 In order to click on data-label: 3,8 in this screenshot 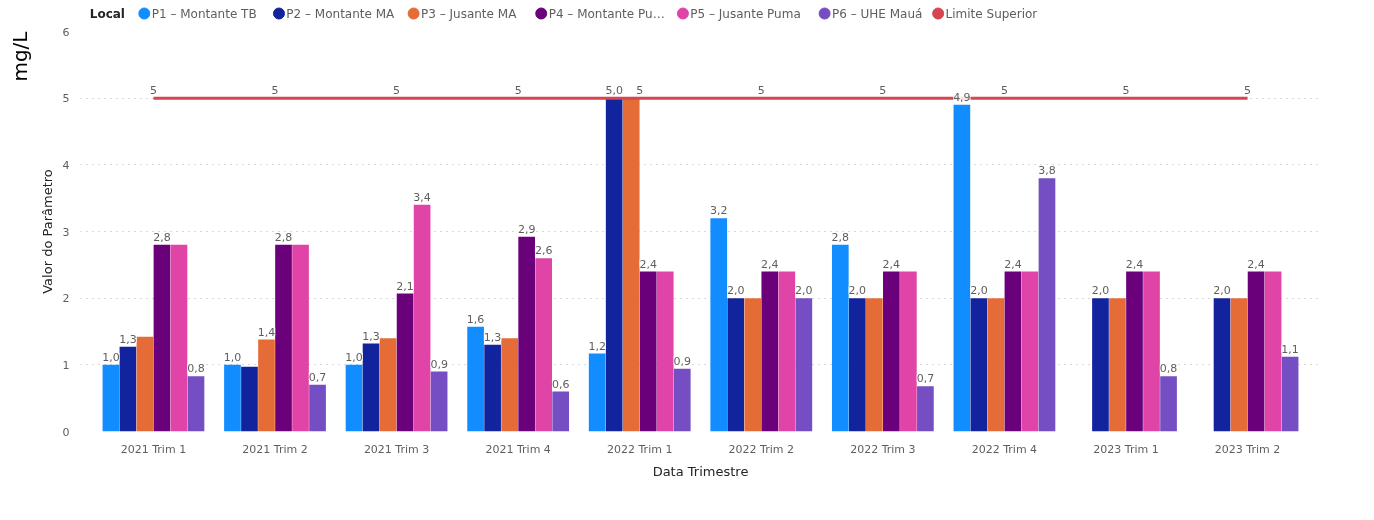, I will do `click(1047, 171)`.